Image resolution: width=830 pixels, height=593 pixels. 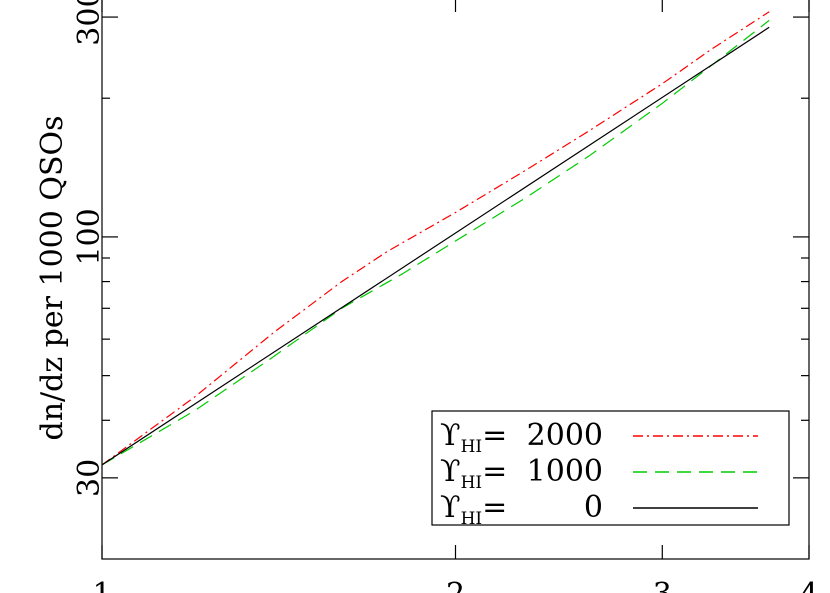 I want to click on legend-box, so click(x=610, y=468).